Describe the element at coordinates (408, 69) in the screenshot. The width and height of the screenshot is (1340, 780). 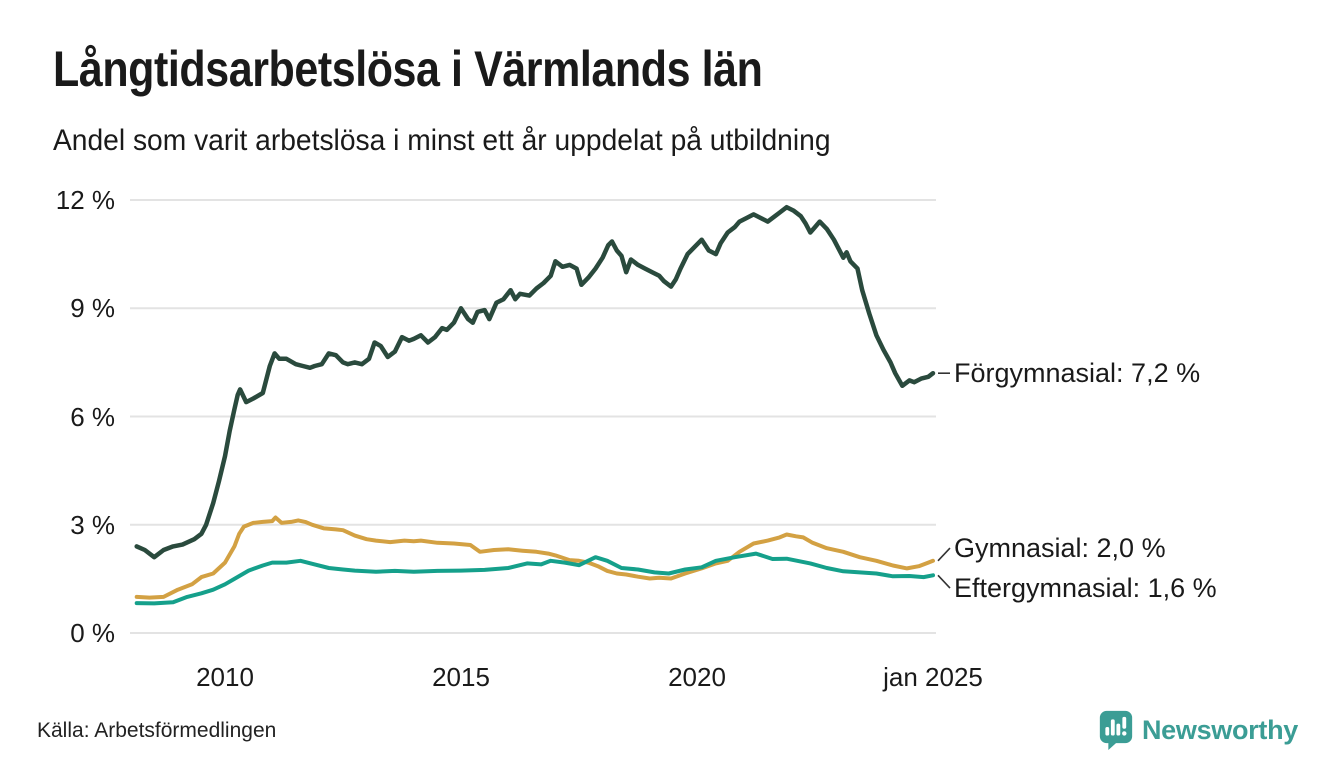
I see `page-title-text: Långtidsarbetslösa i Värmlands län` at that location.